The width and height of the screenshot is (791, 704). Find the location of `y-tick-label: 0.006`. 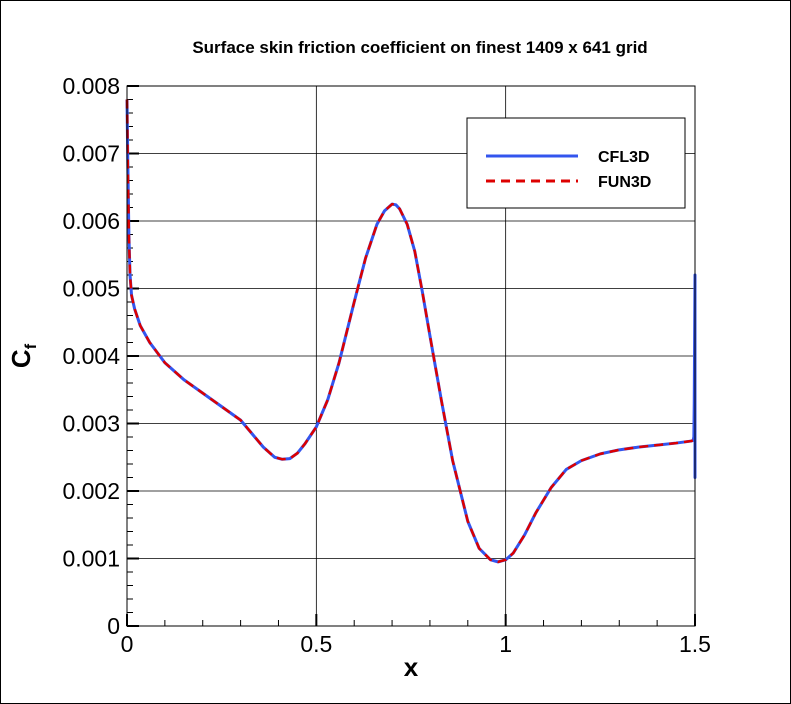

y-tick-label: 0.006 is located at coordinates (91, 221).